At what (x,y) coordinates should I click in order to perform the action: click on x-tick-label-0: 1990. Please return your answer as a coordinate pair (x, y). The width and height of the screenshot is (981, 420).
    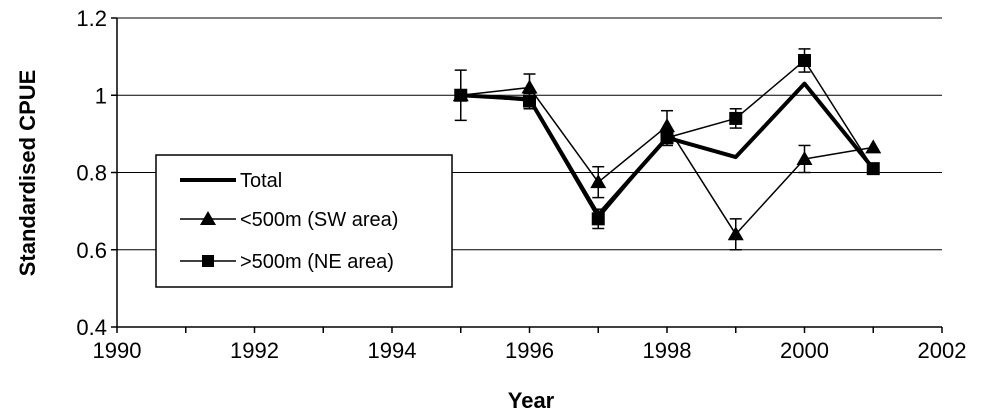
    Looking at the image, I should click on (117, 350).